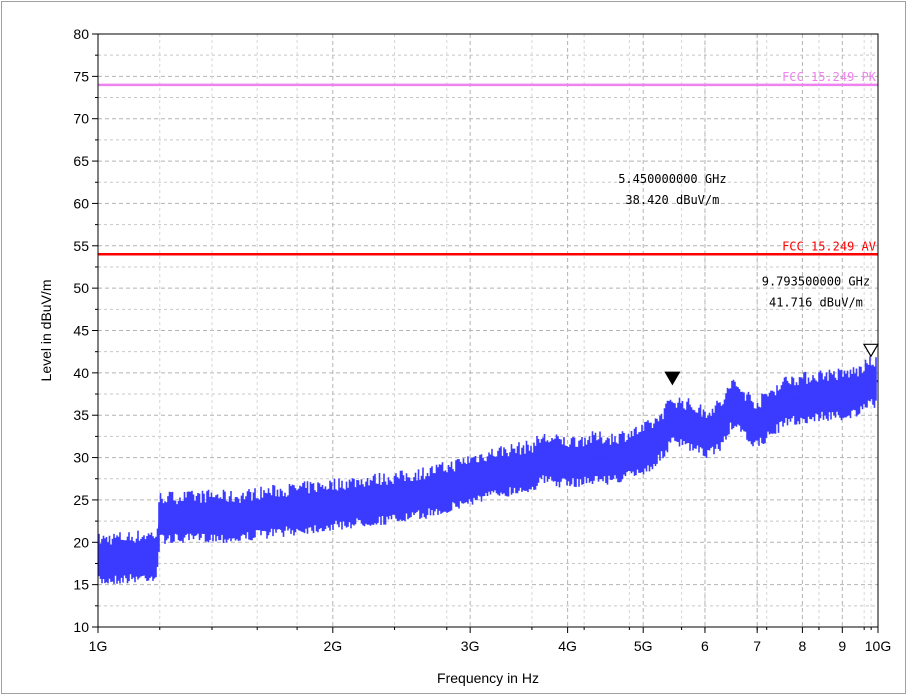  I want to click on marker-level-label: 38.420 dBuV/m, so click(672, 200).